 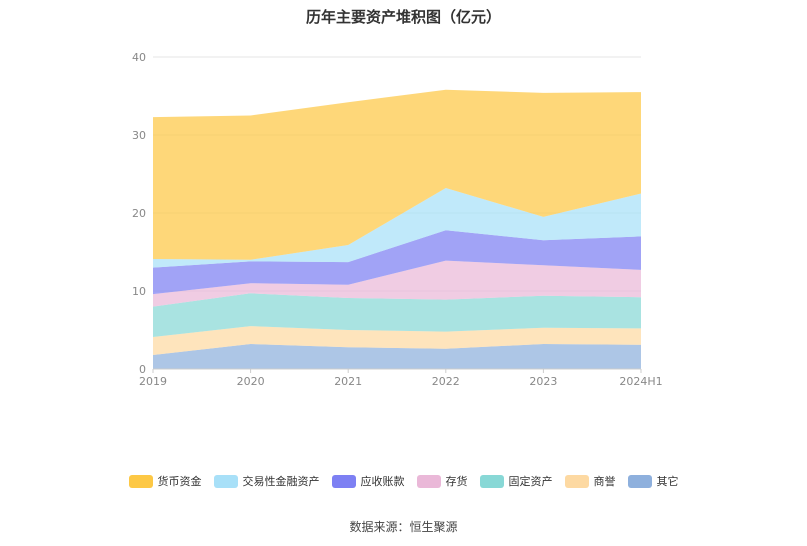 I want to click on legend-item: 固定资产, so click(x=516, y=481).